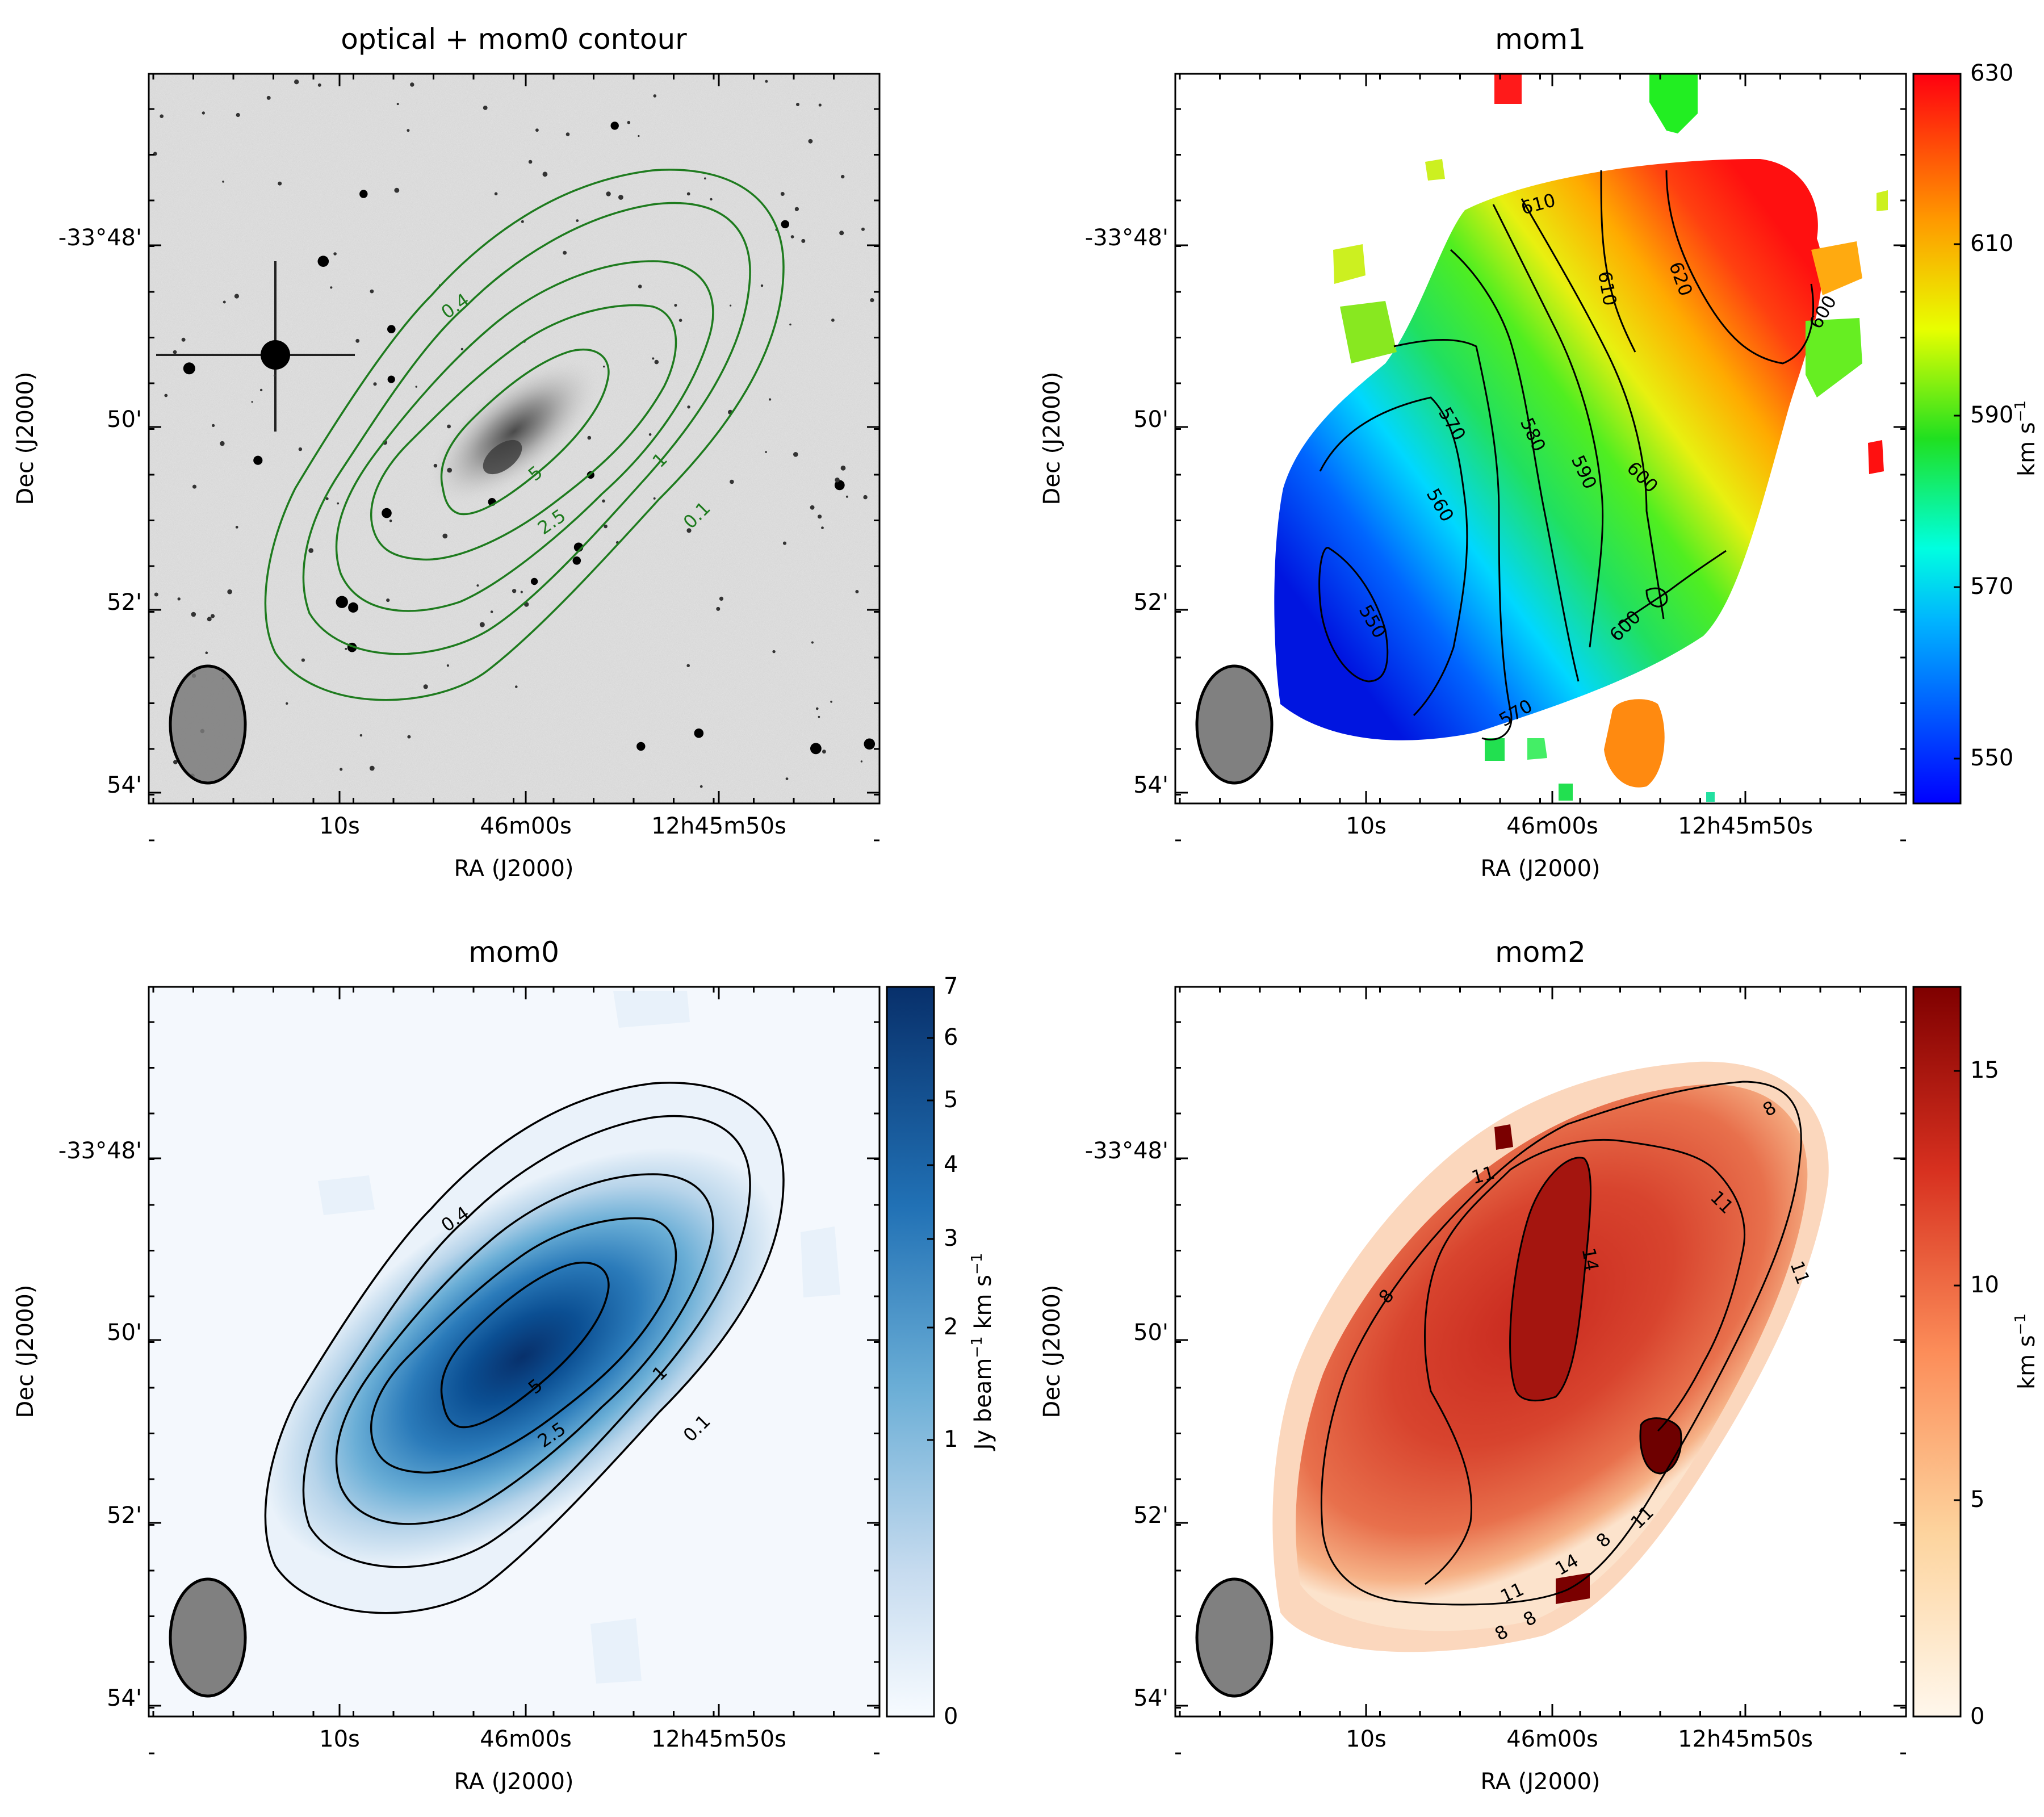  I want to click on y-tick-label: 50', so click(124, 420).